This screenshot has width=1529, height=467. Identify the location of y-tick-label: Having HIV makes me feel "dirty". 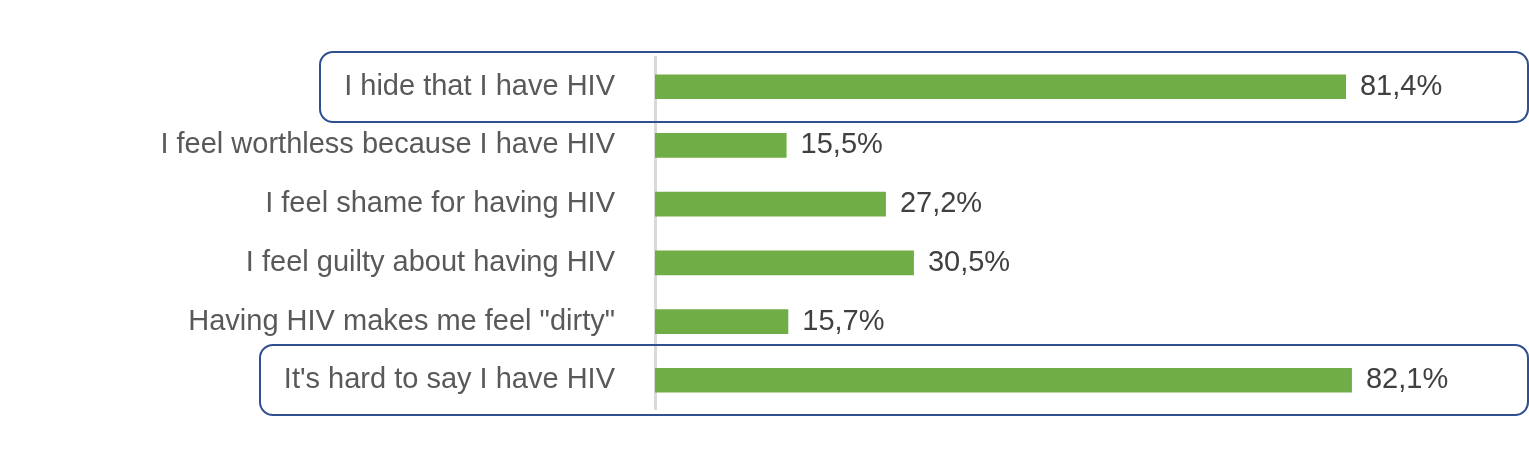
(401, 319).